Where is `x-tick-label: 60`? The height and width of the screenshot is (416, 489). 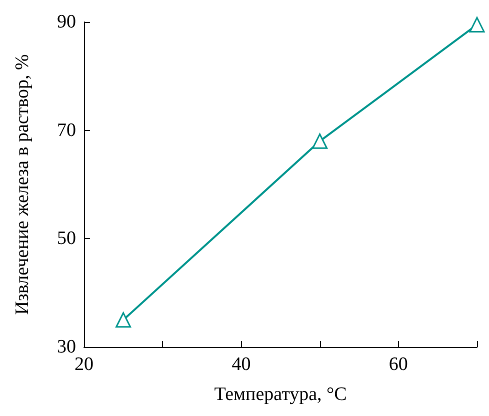 x-tick-label: 60 is located at coordinates (398, 364).